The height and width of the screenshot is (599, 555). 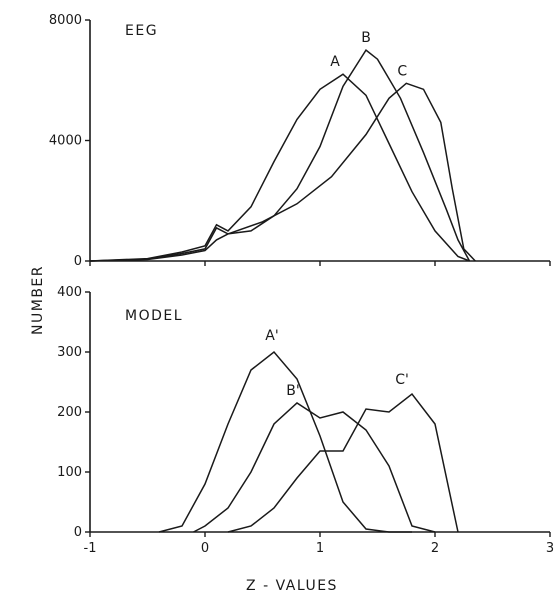 I want to click on model-x-tick-label: 2, so click(x=435, y=548).